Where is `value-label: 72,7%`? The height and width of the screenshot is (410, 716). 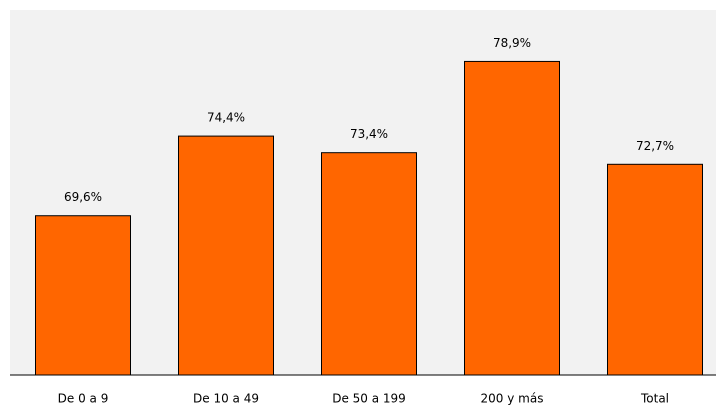
value-label: 72,7% is located at coordinates (655, 146).